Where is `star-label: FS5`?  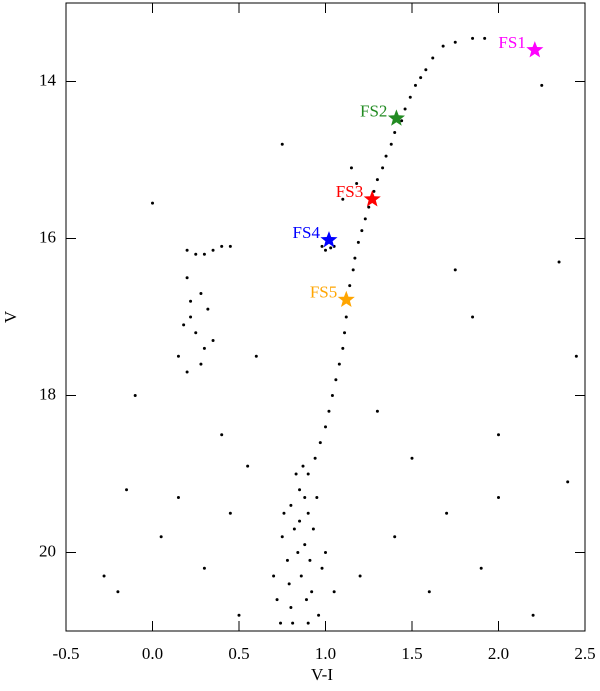 star-label: FS5 is located at coordinates (323, 292).